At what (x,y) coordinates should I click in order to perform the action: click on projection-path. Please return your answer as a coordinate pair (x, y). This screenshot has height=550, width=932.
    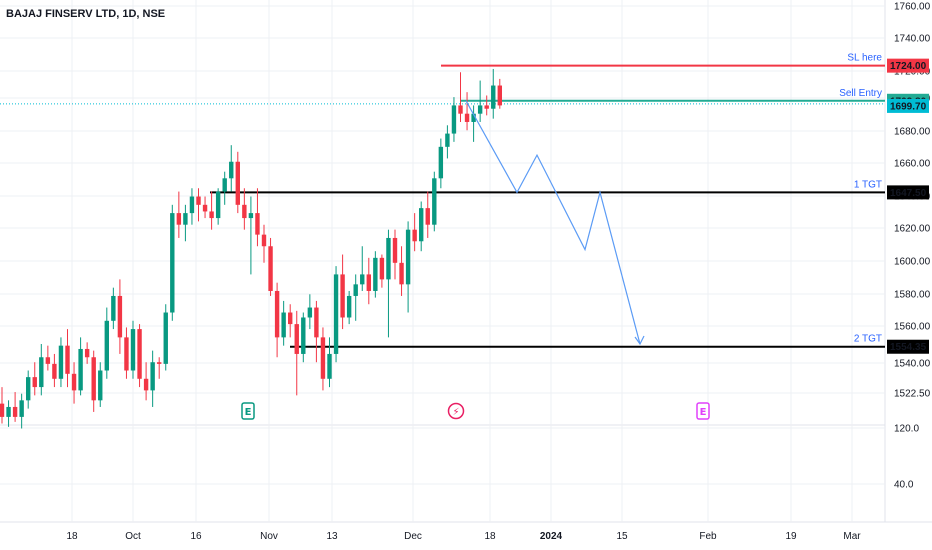
    Looking at the image, I should click on (555, 223).